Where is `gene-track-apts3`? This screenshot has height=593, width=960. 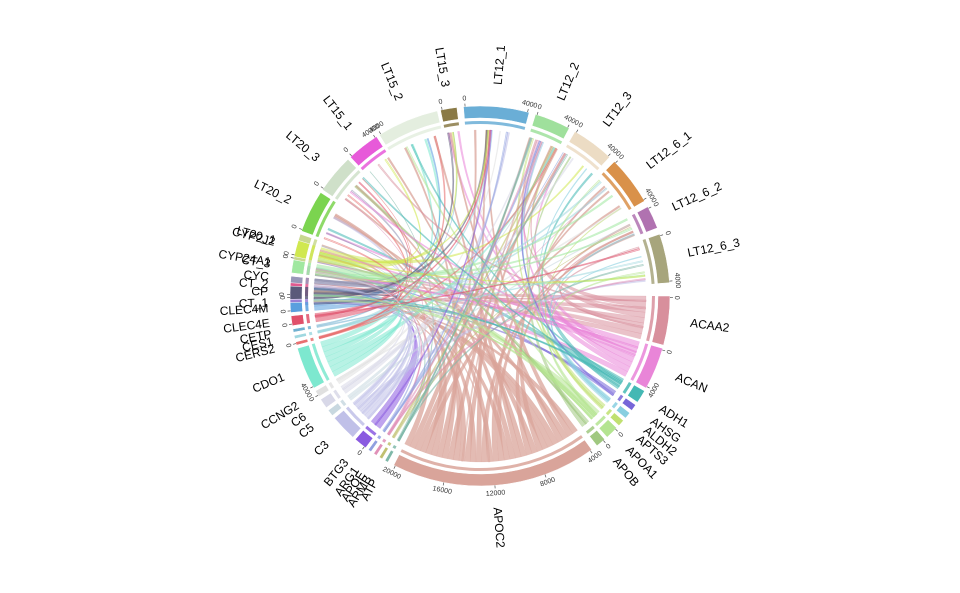
gene-track-apts3 is located at coordinates (609, 412).